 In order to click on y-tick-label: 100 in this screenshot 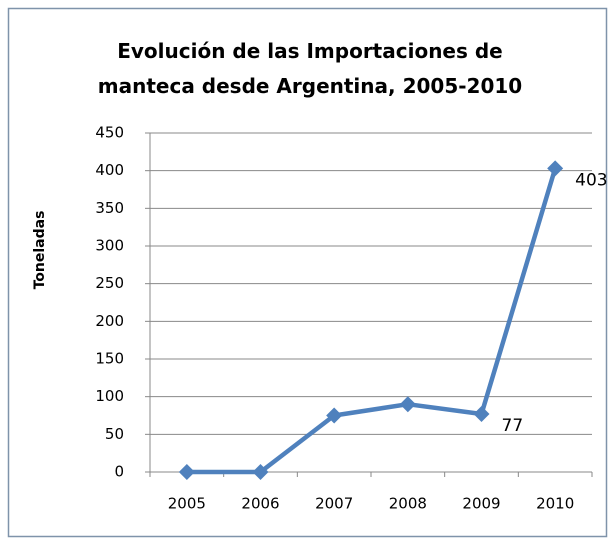, I will do `click(109, 396)`.